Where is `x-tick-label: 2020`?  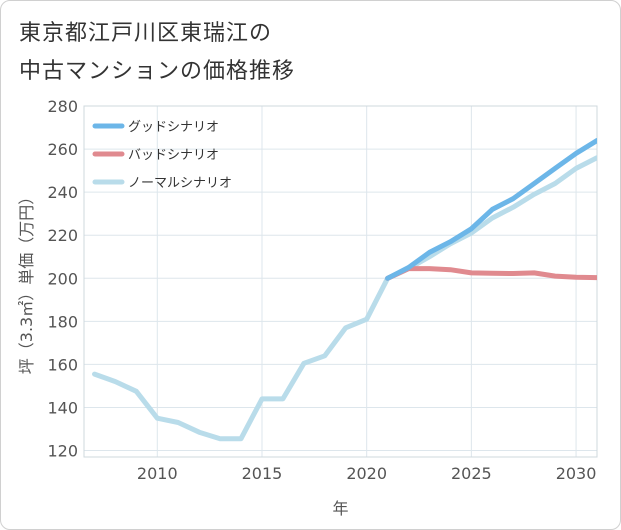 x-tick-label: 2020 is located at coordinates (366, 473).